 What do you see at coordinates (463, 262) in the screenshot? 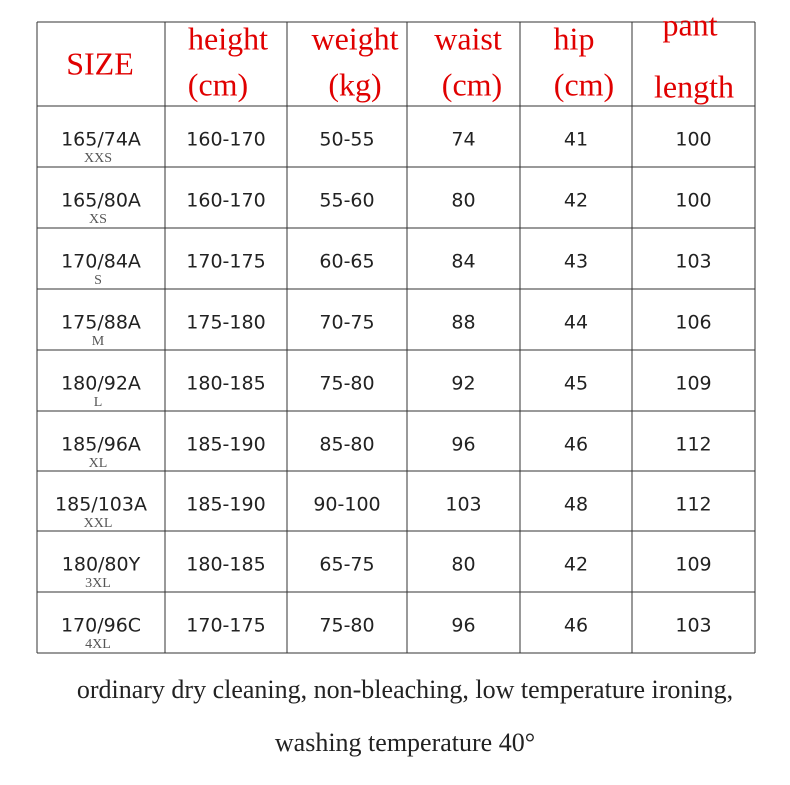
I see `table-cell: 84` at bounding box center [463, 262].